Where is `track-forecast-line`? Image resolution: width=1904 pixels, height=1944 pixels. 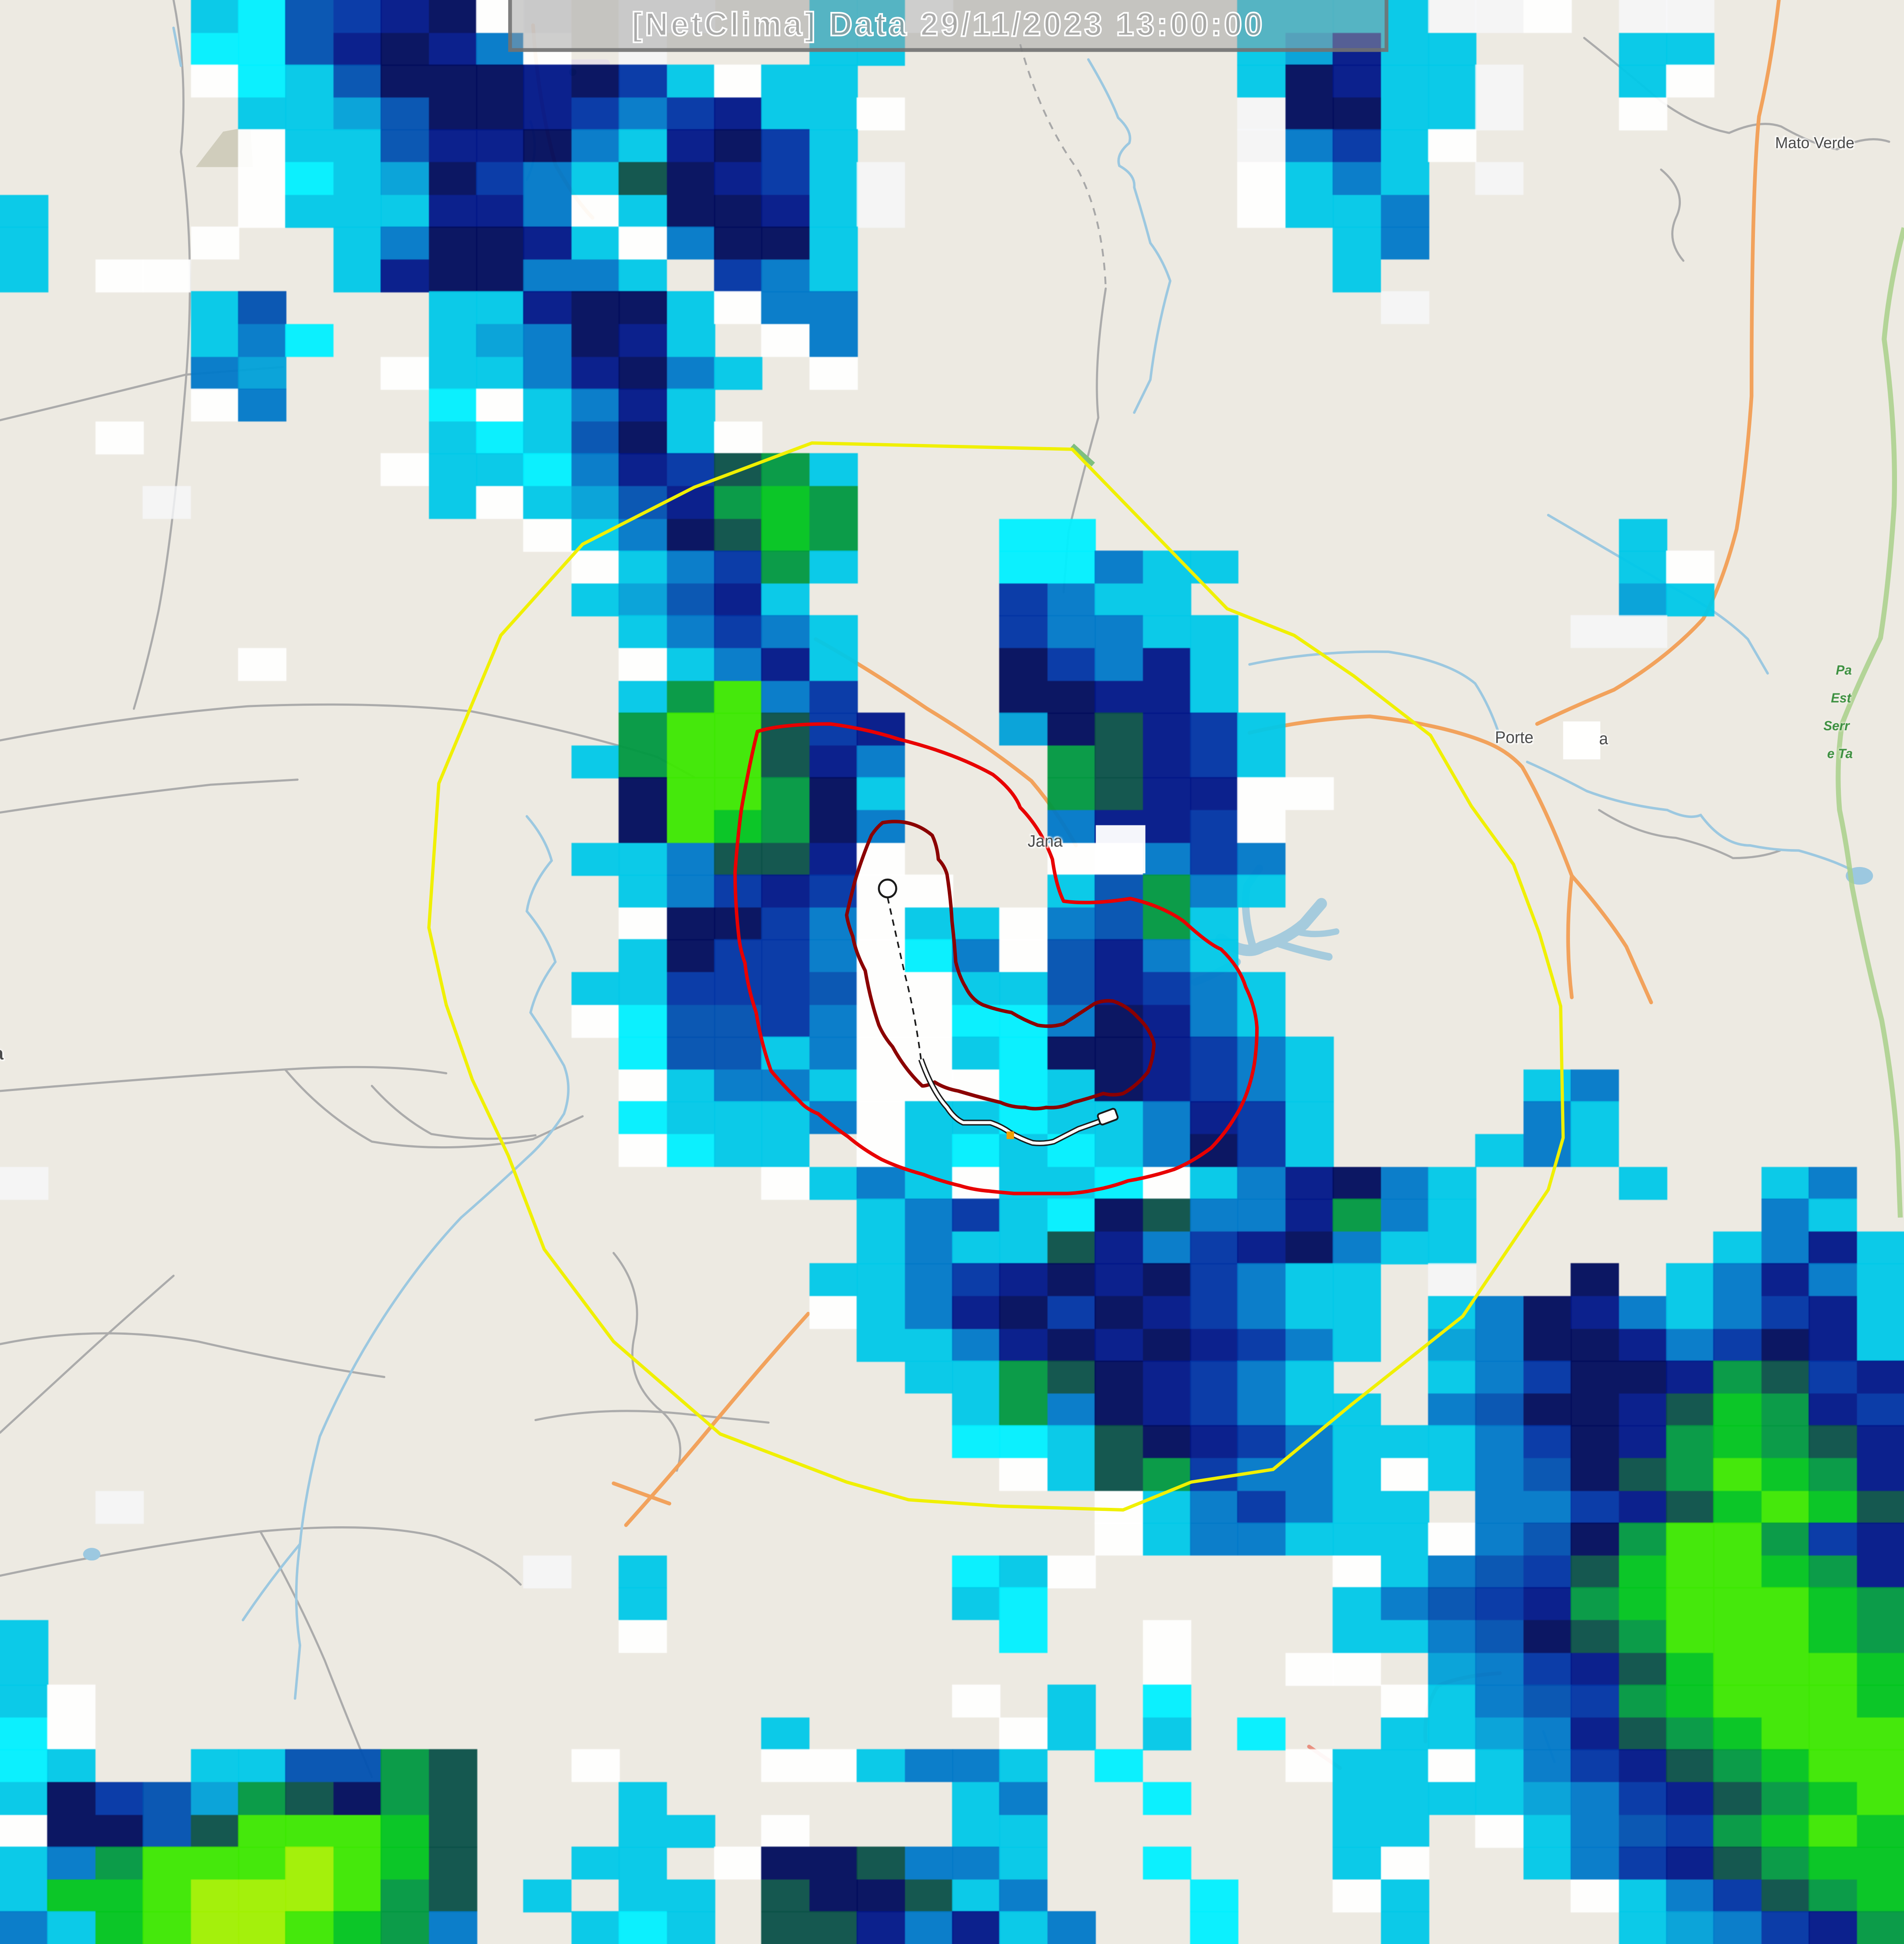 track-forecast-line is located at coordinates (1013, 1102).